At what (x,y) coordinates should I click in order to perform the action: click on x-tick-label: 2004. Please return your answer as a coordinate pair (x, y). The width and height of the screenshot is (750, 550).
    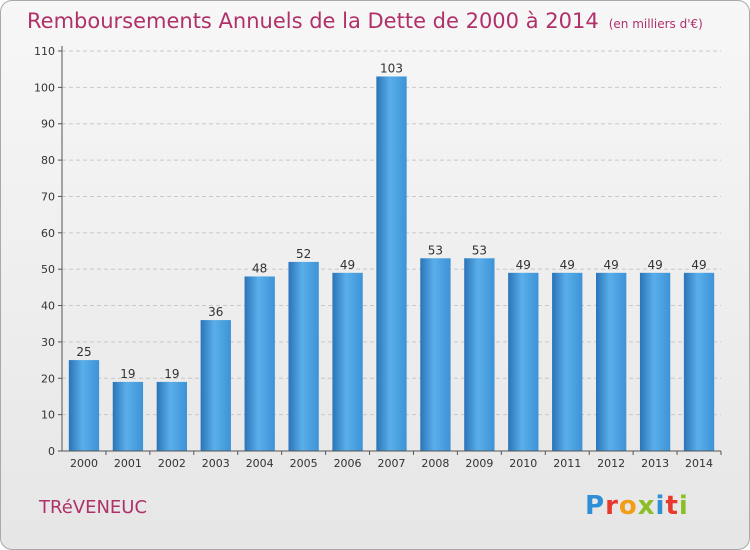
    Looking at the image, I should click on (260, 463).